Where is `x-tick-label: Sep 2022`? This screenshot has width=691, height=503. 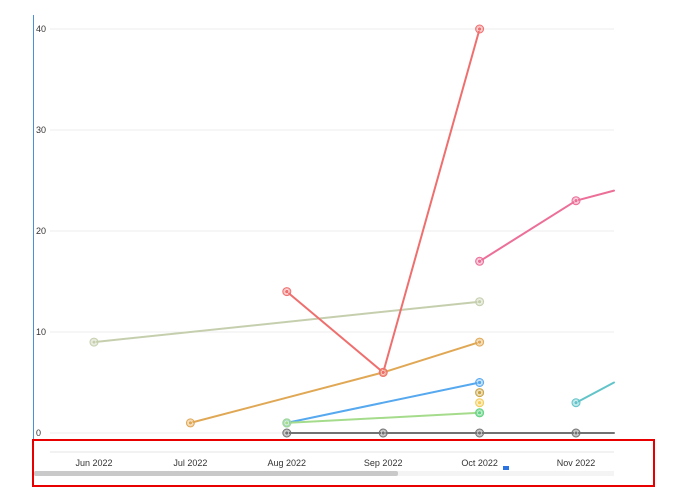
x-tick-label: Sep 2022 is located at coordinates (383, 463).